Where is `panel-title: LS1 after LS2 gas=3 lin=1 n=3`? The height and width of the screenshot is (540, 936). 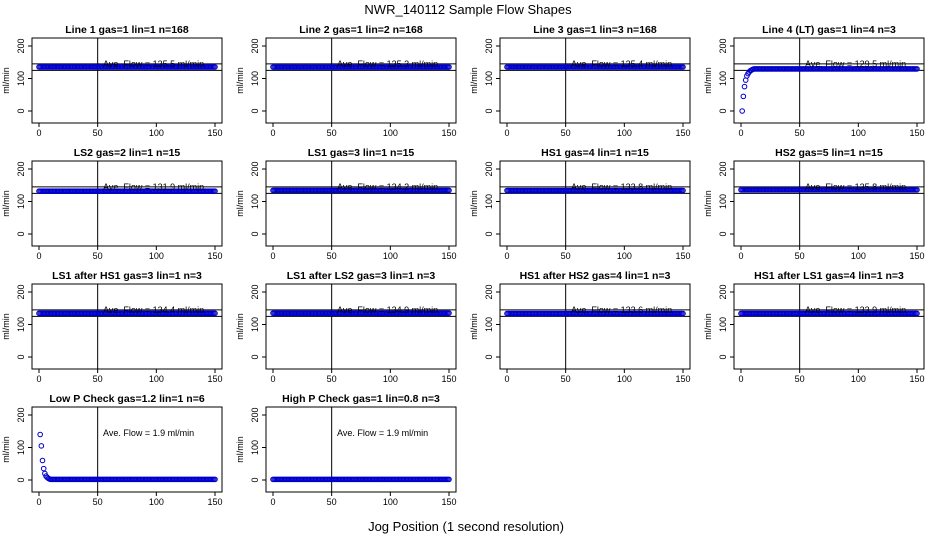 panel-title: LS1 after LS2 gas=3 lin=1 n=3 is located at coordinates (361, 276).